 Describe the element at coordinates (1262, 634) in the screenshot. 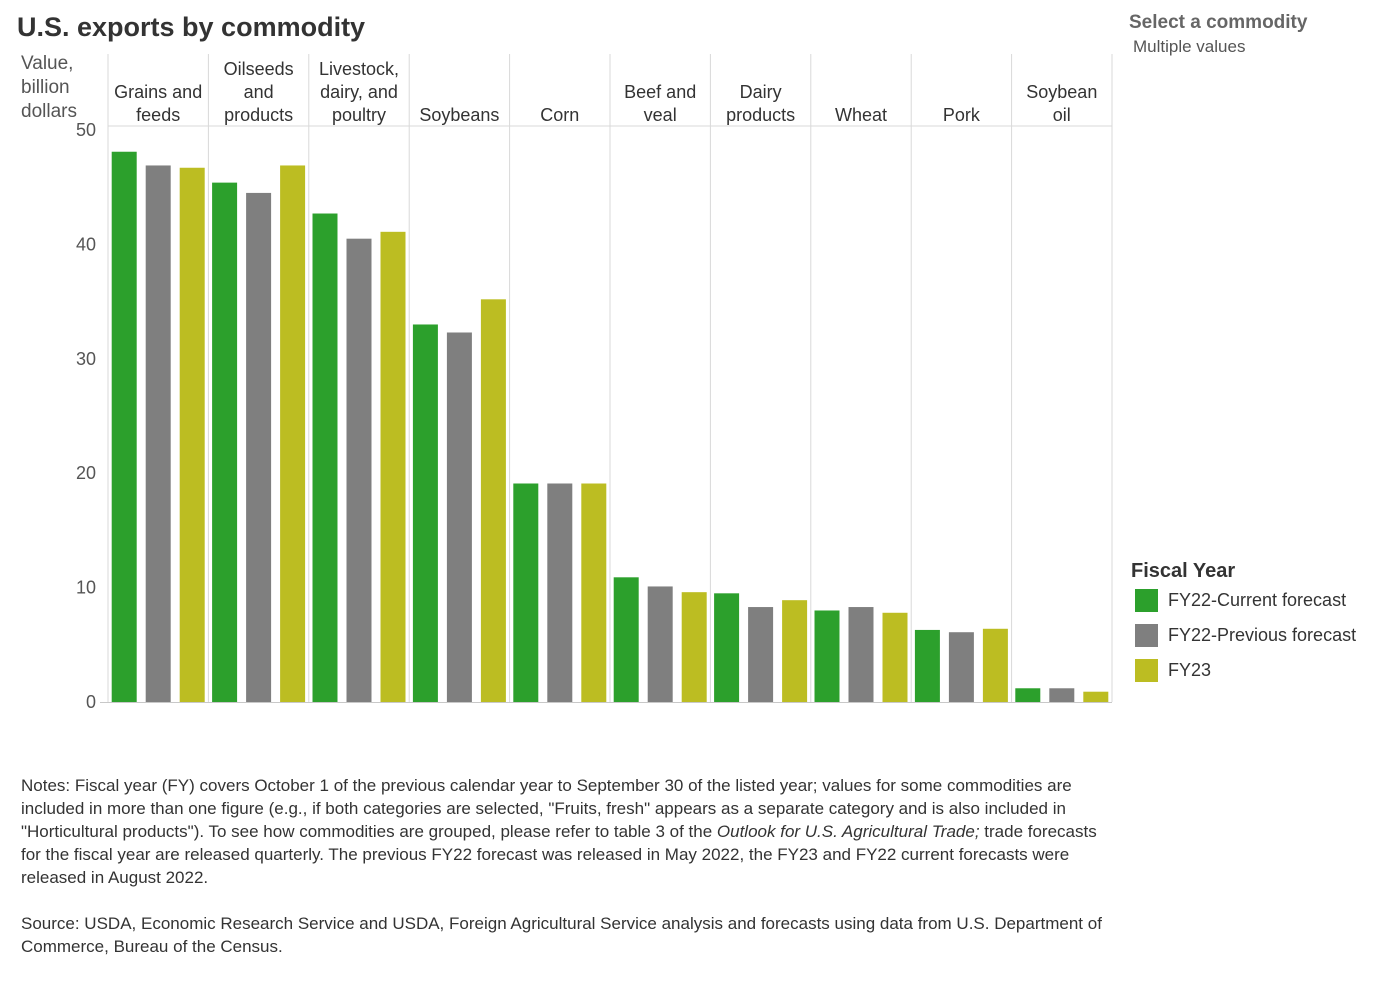

I see `legend-label: FY22-Previous forecast` at that location.